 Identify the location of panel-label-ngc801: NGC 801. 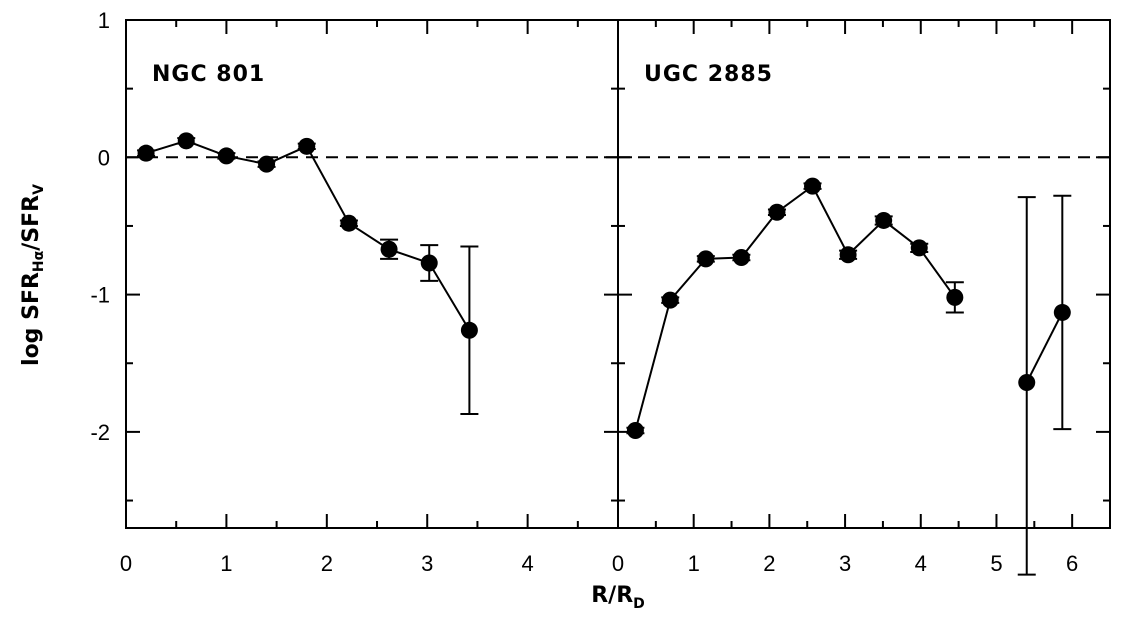
(208, 74).